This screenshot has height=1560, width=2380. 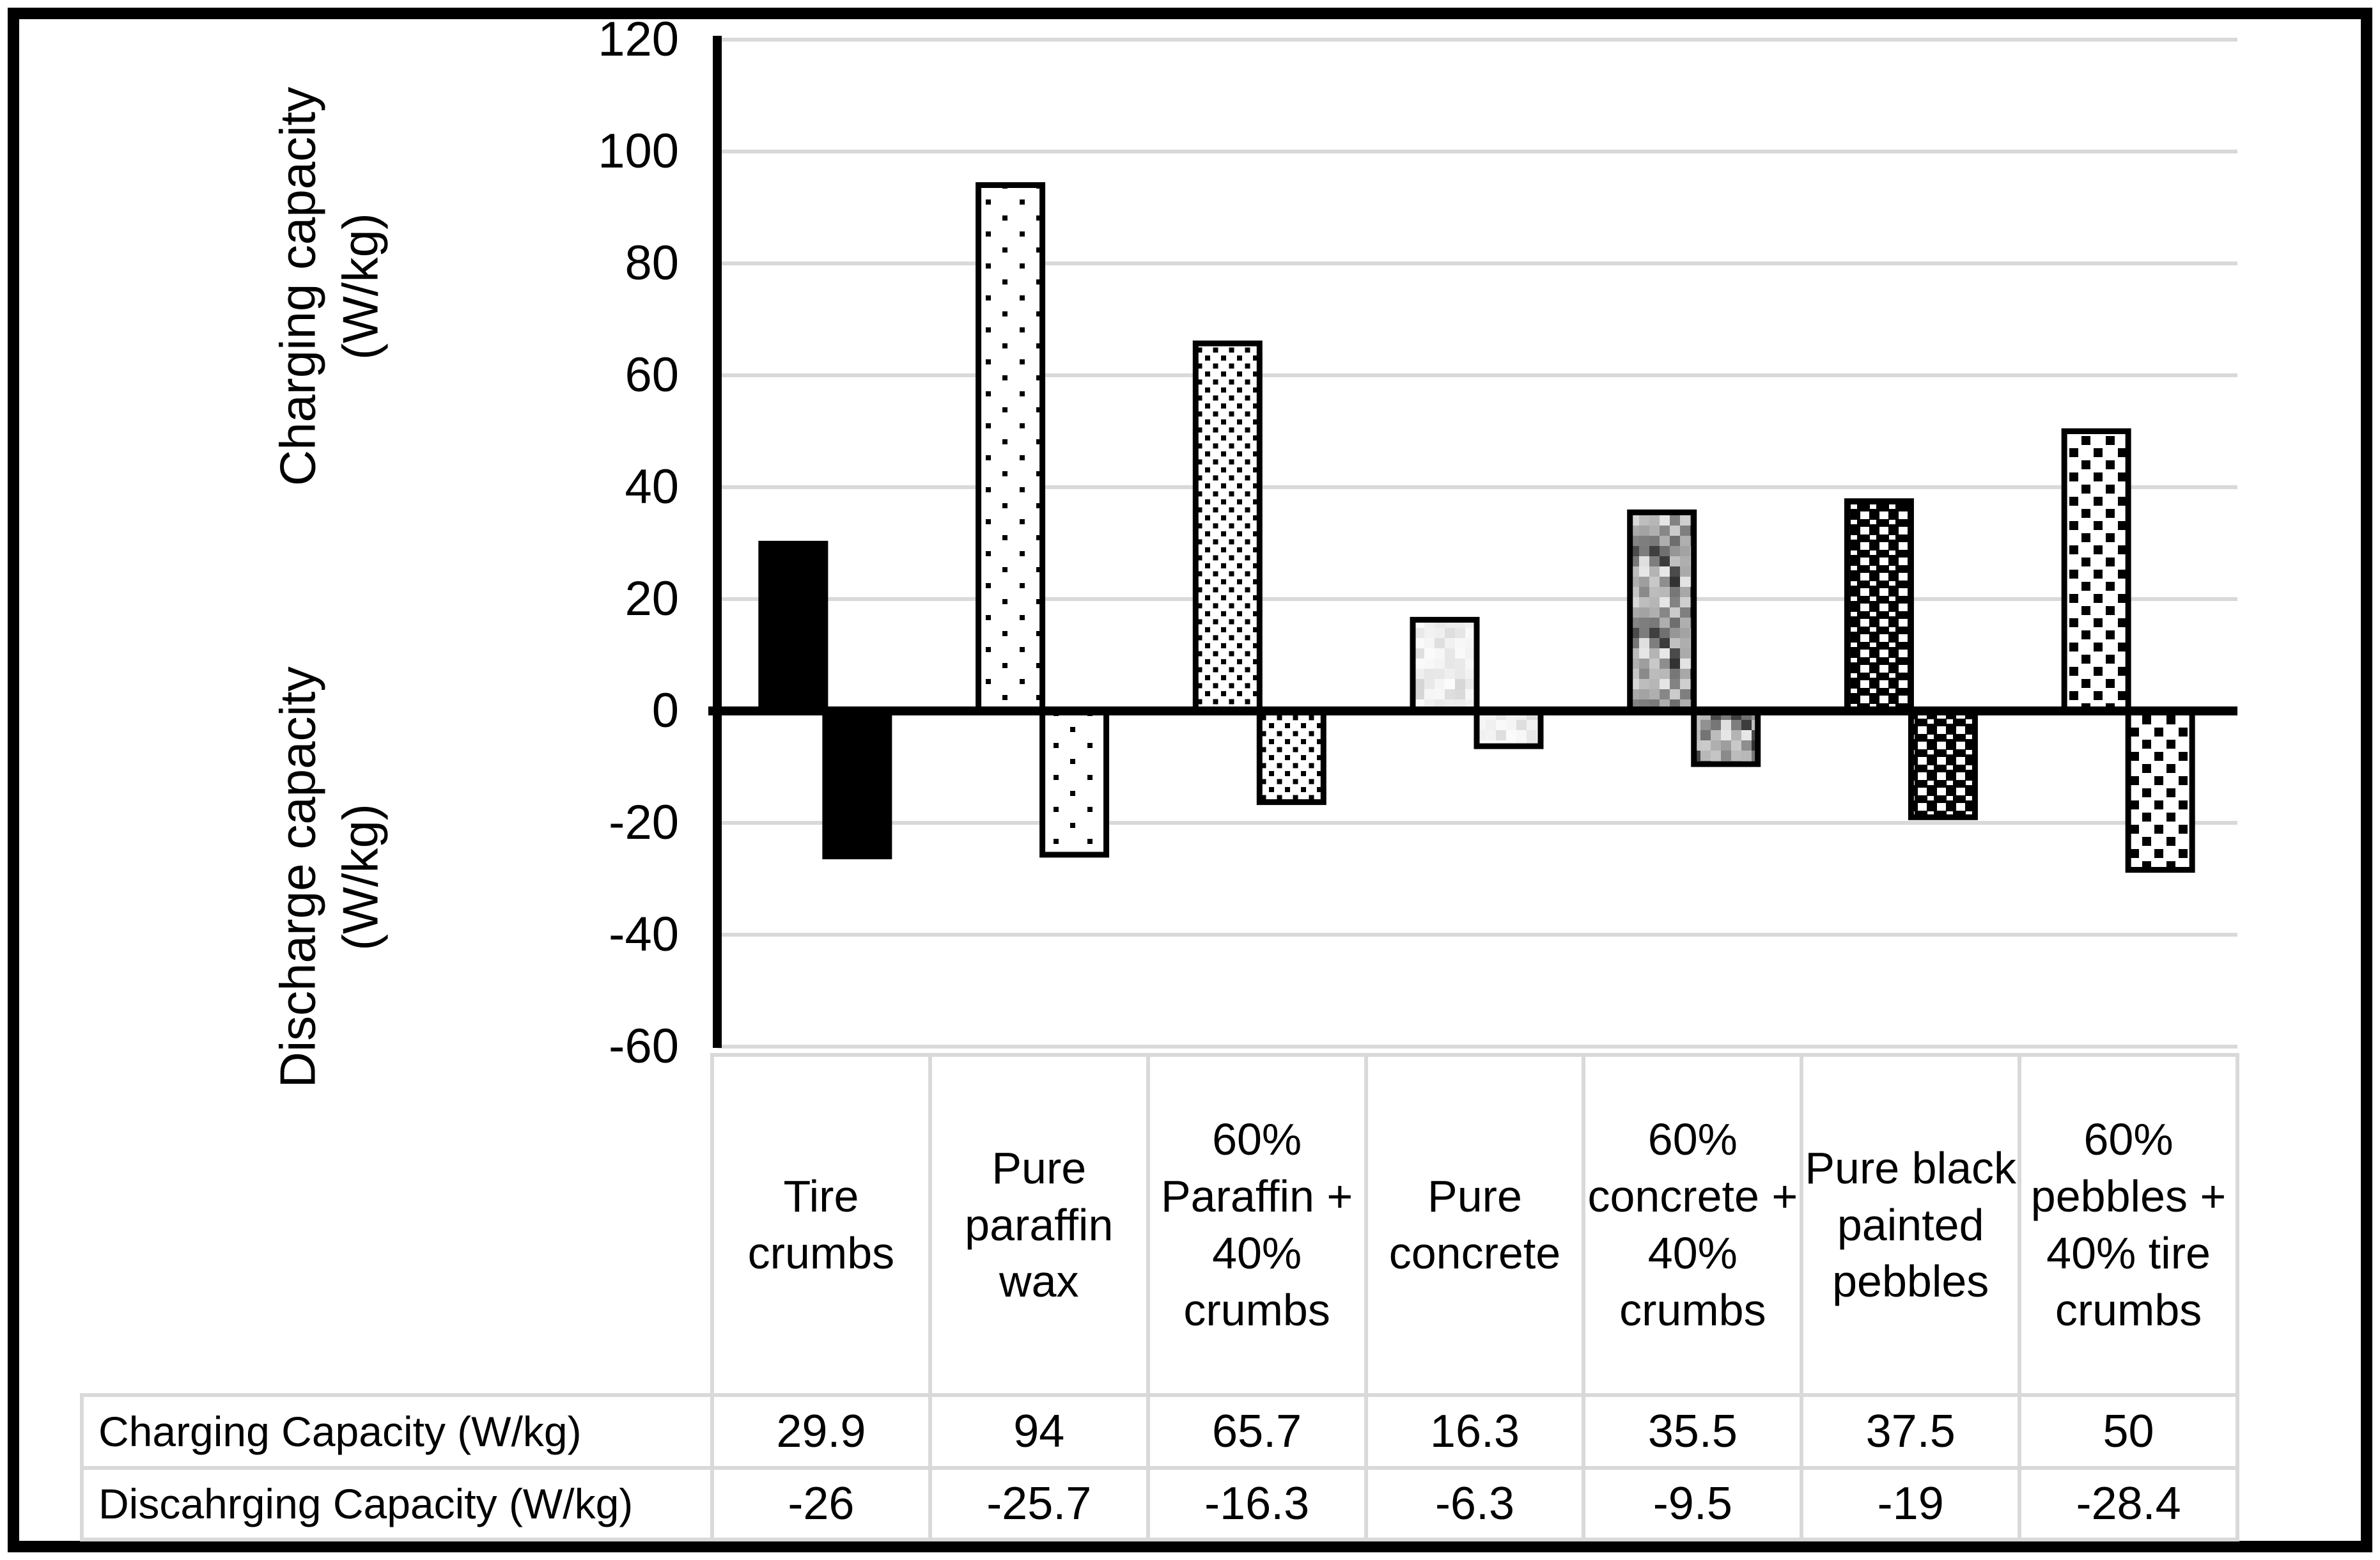 I want to click on y-tick-label: 20, so click(x=652, y=599).